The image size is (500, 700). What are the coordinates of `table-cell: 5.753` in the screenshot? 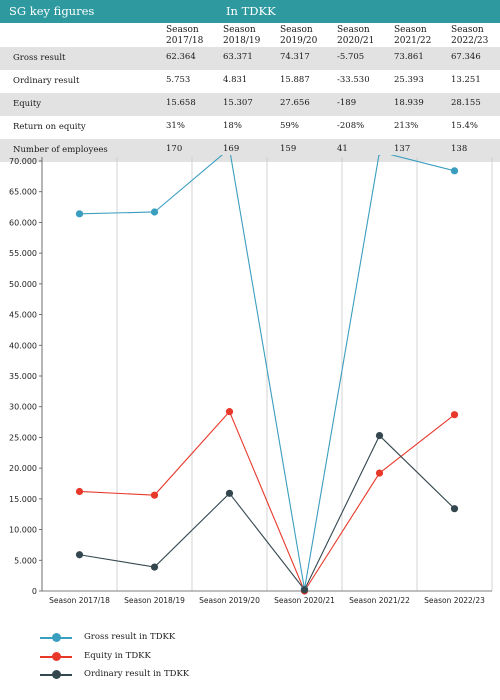 It's located at (178, 80).